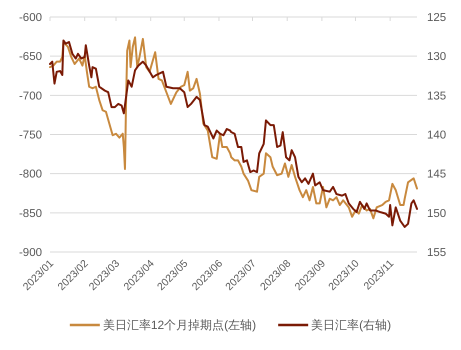 Image resolution: width=461 pixels, height=350 pixels. I want to click on y2-tick-label: 140, so click(436, 136).